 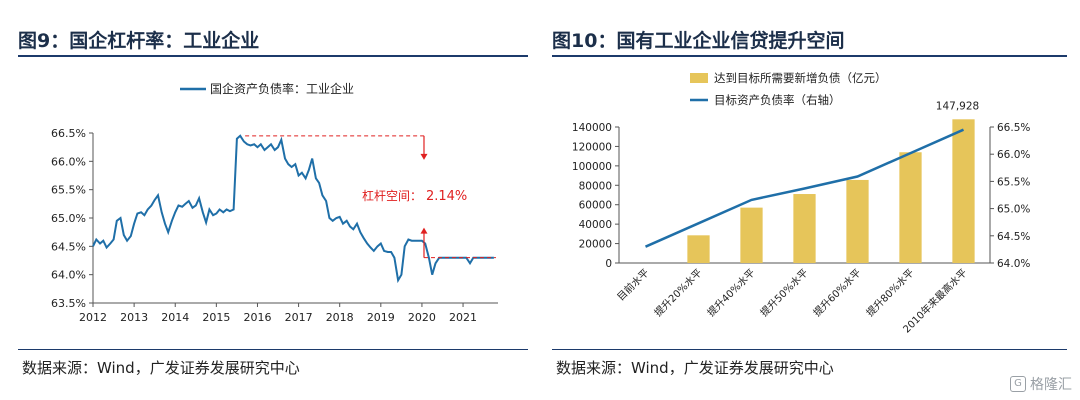 What do you see at coordinates (424, 156) in the screenshot?
I see `annotation-arrowhead-down` at bounding box center [424, 156].